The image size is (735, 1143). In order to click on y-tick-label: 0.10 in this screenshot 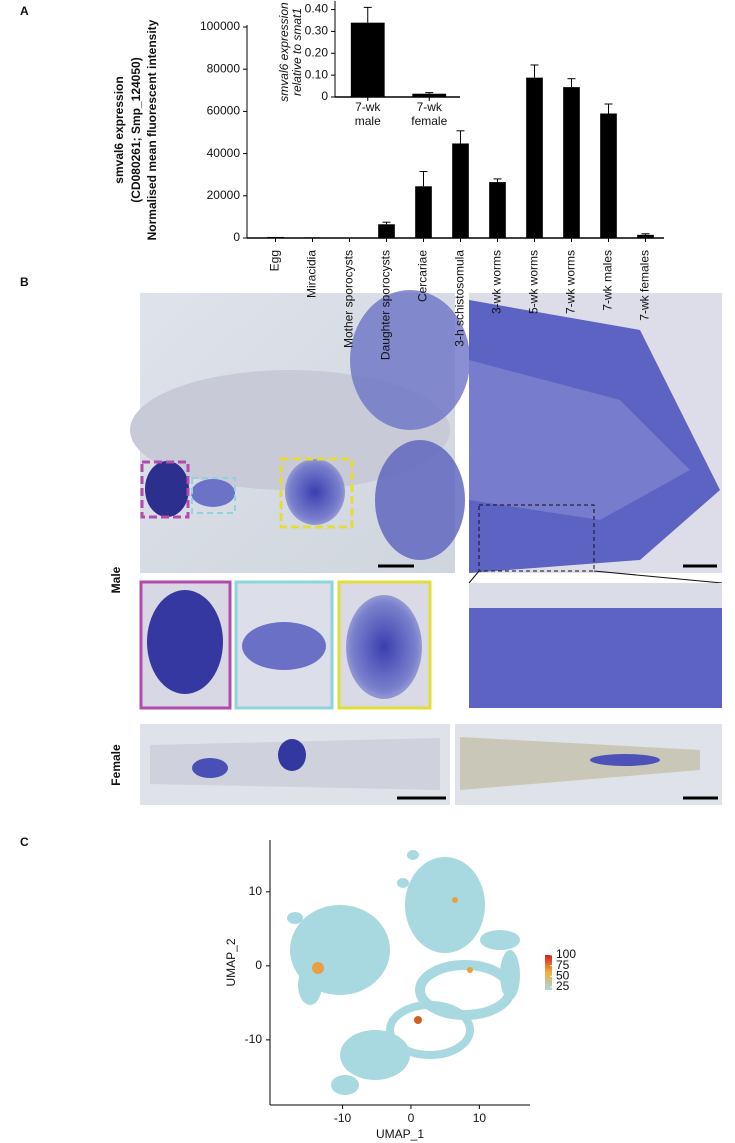, I will do `click(317, 74)`.